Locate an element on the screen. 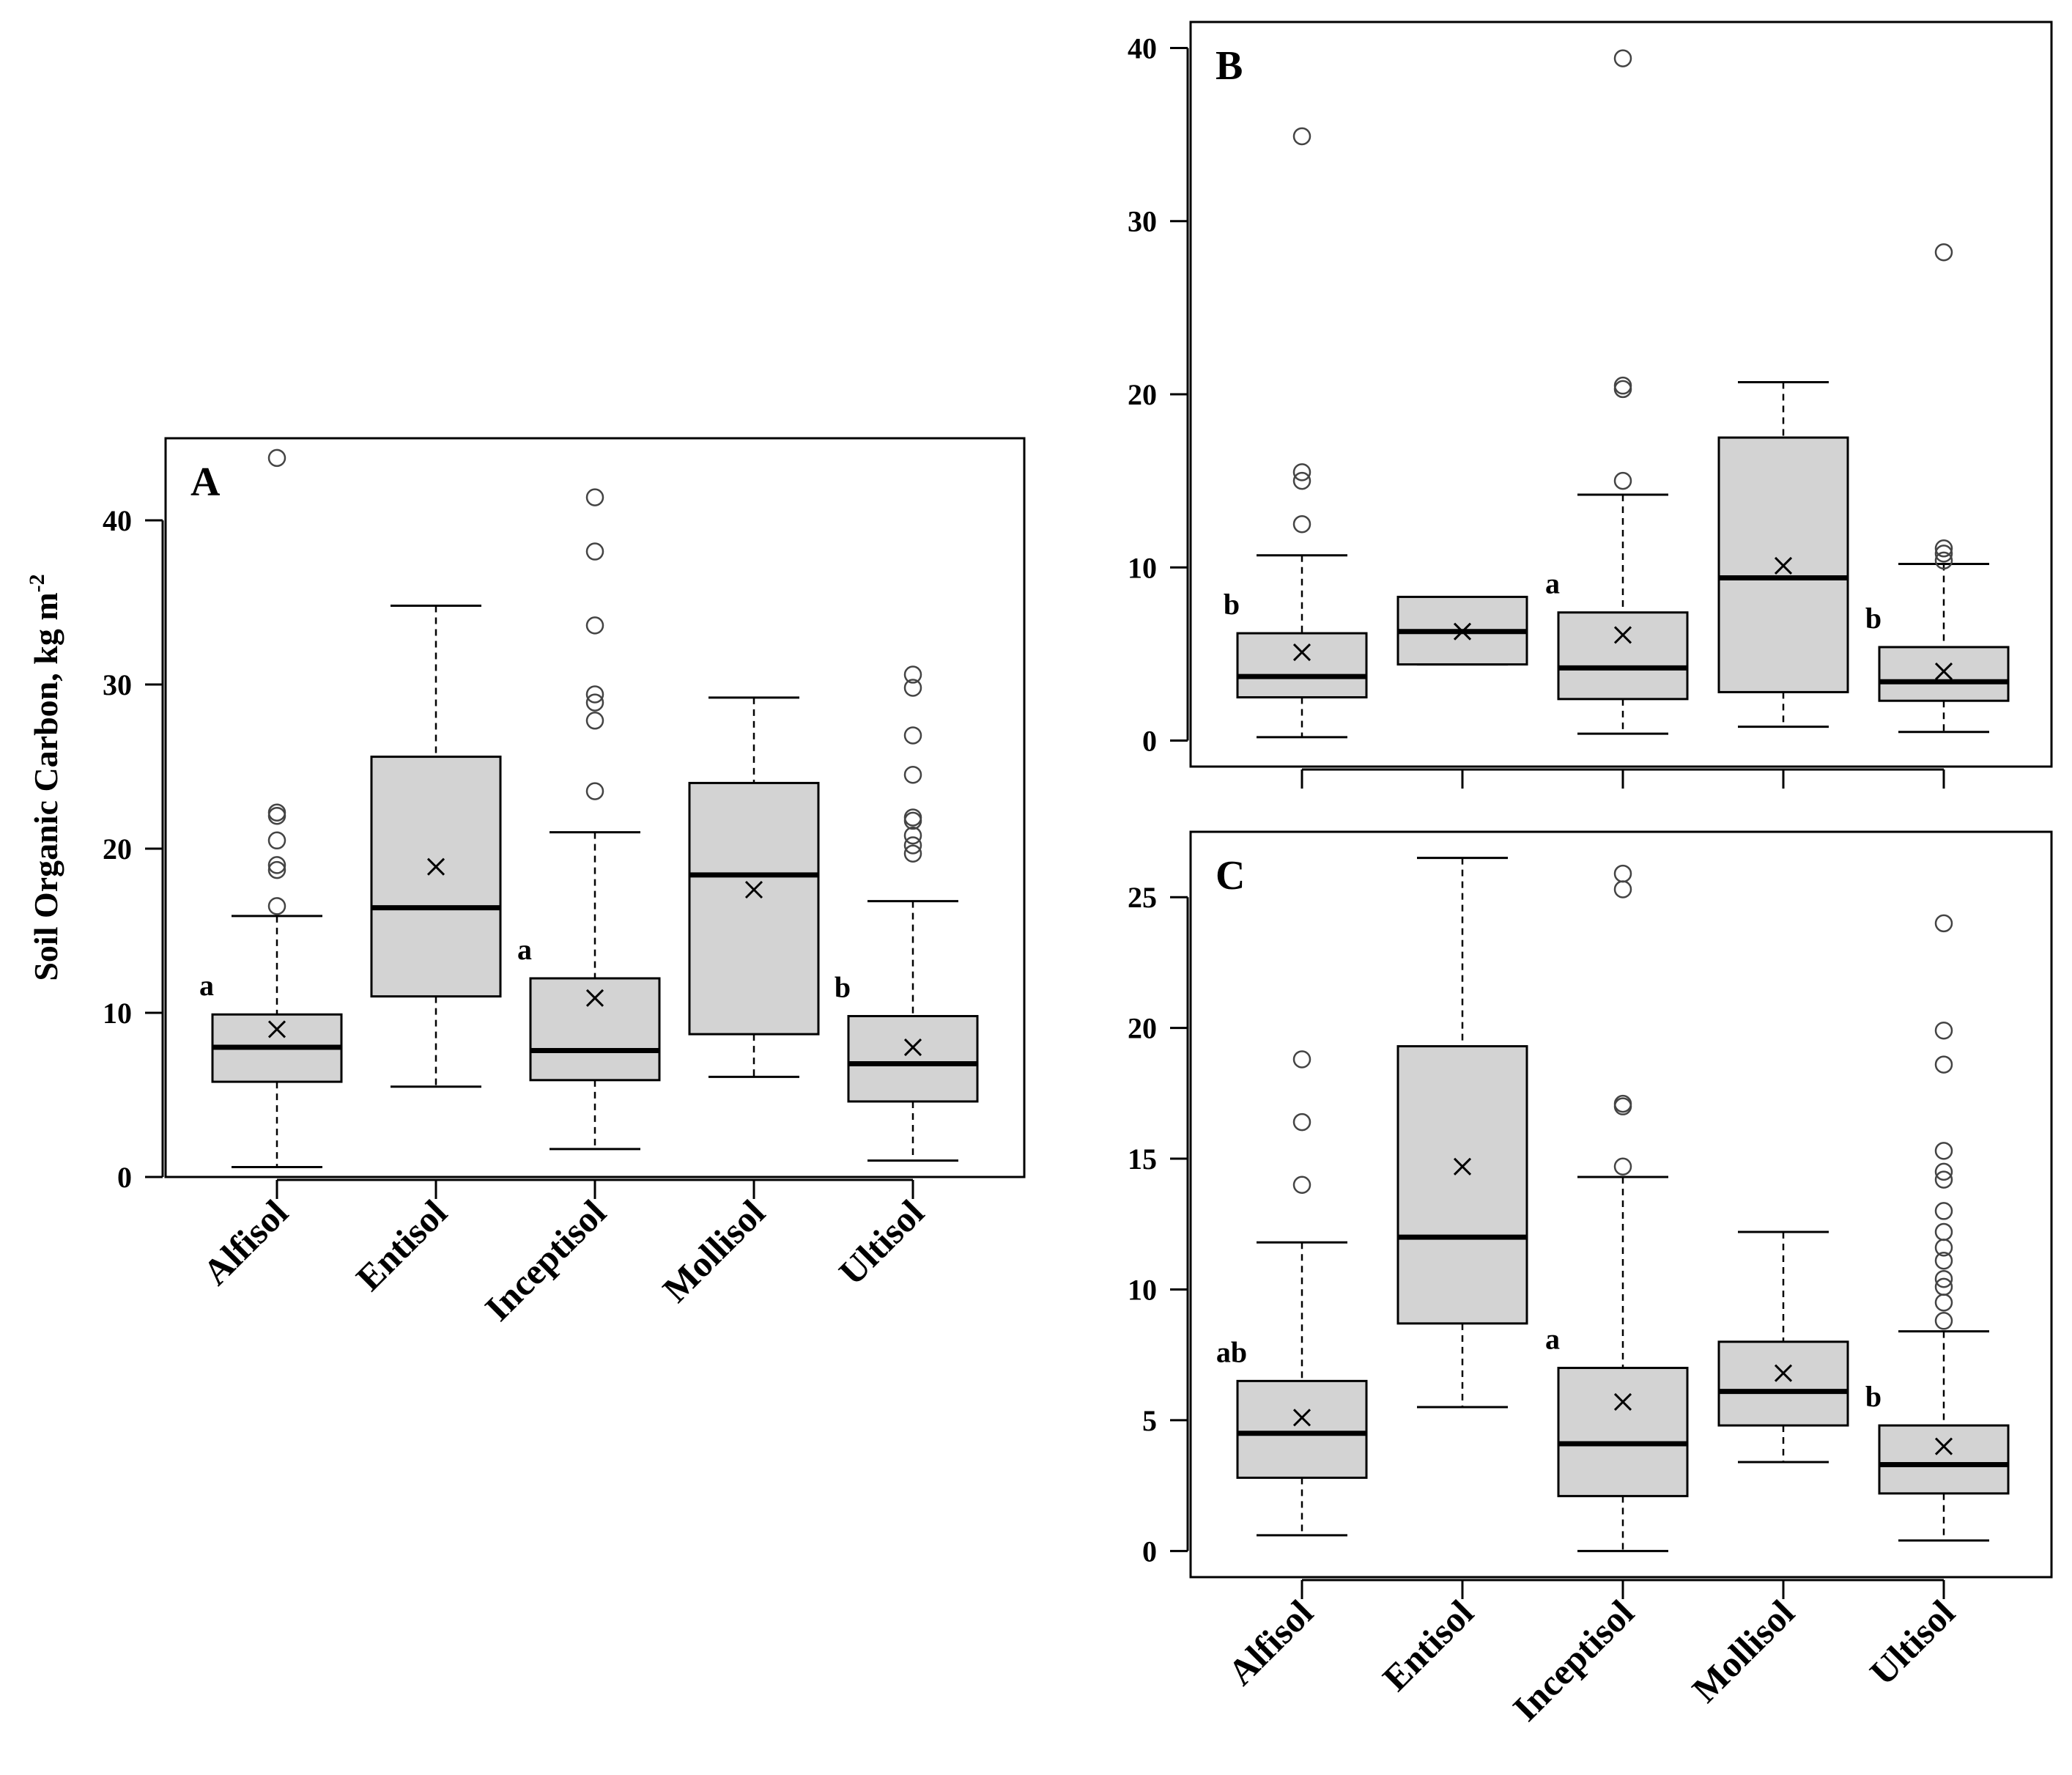 The height and width of the screenshot is (1775, 2072). panel-b-y-tick-label: 10 is located at coordinates (1142, 567).